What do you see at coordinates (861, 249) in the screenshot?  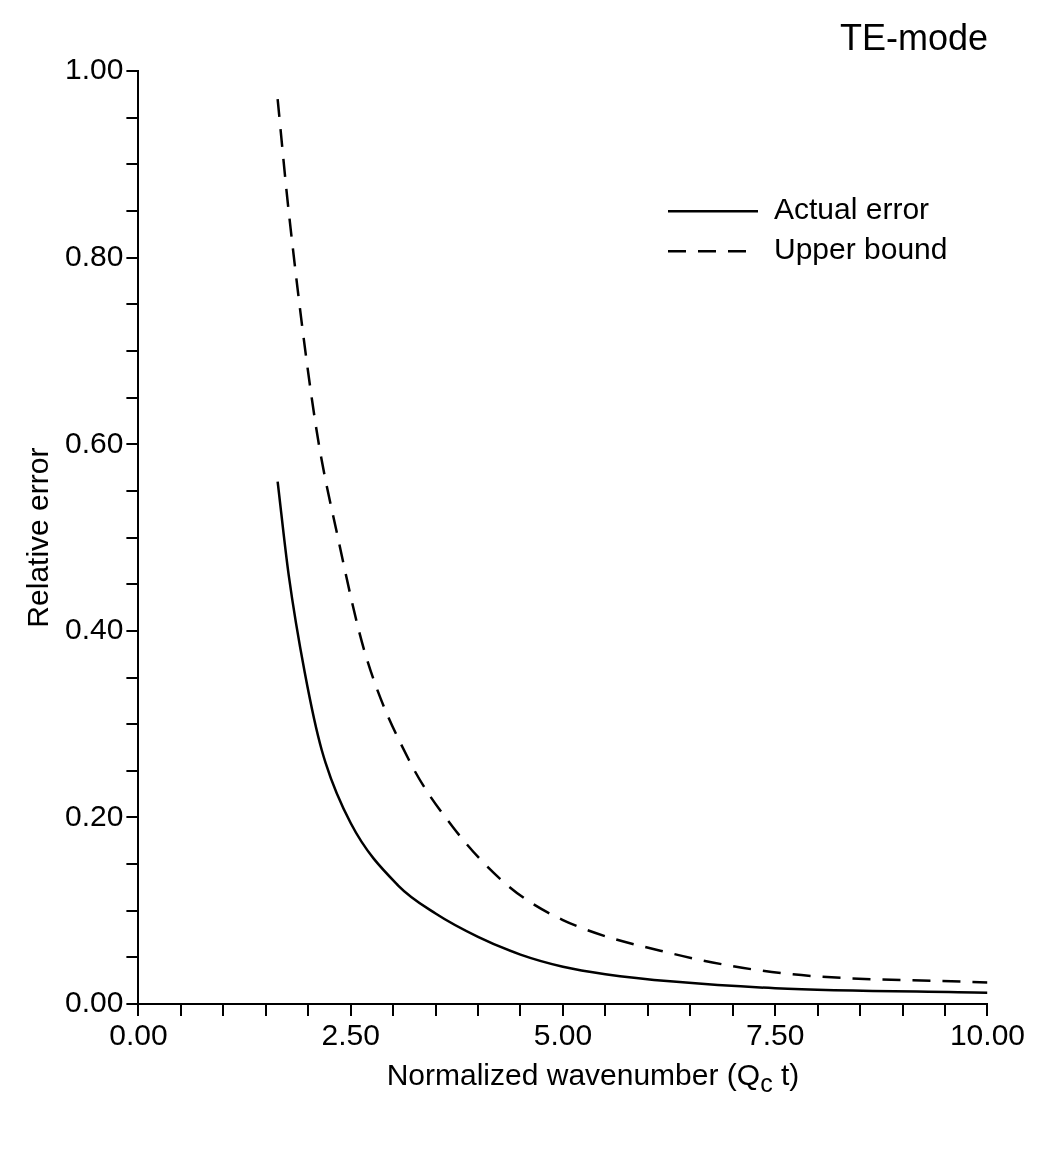 I see `legend-label: Upper bound` at bounding box center [861, 249].